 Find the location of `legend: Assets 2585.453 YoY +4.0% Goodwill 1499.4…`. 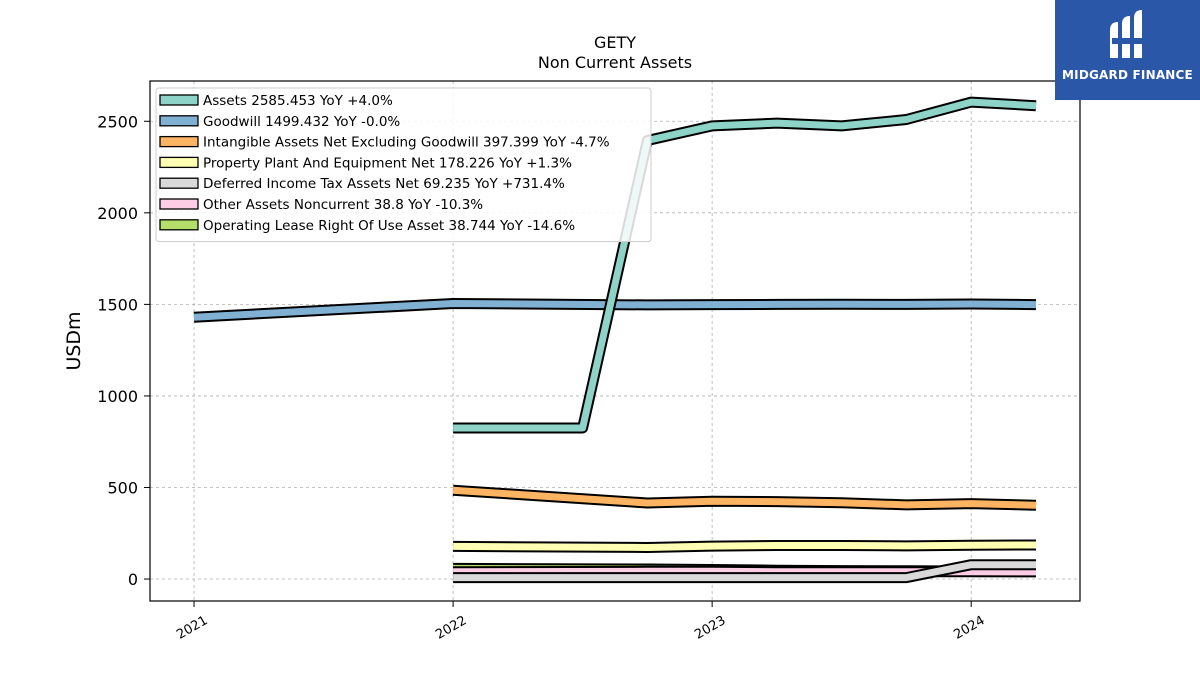

legend: Assets 2585.453 YoY +4.0% Goodwill 1499.4… is located at coordinates (403, 165).